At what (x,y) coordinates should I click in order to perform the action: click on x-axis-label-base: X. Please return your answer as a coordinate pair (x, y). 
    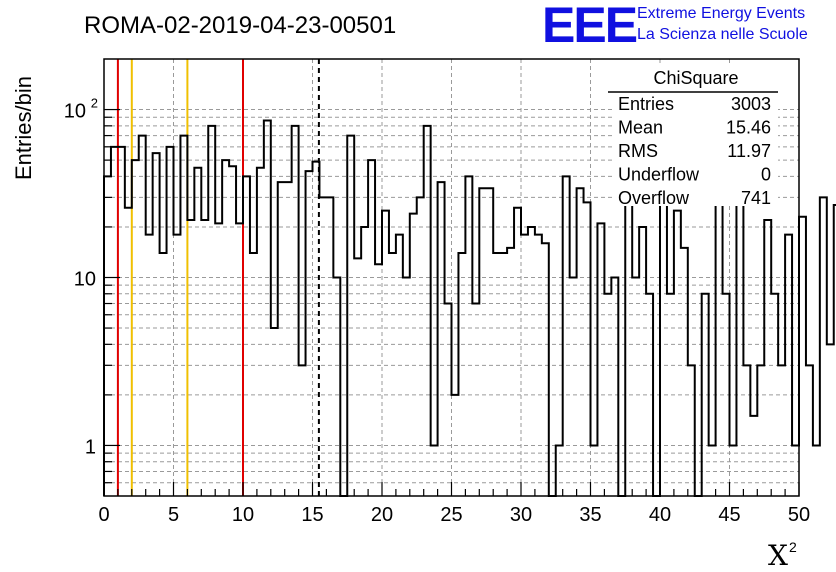
    Looking at the image, I should click on (778, 555).